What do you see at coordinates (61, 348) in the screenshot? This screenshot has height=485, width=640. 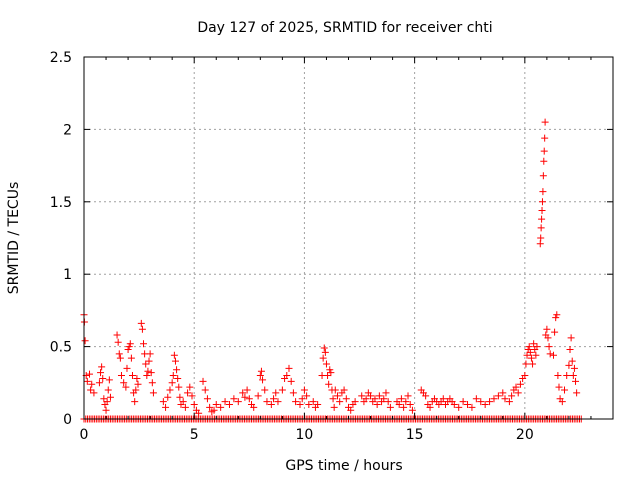 I see `y-tick-label: 0.5` at bounding box center [61, 348].